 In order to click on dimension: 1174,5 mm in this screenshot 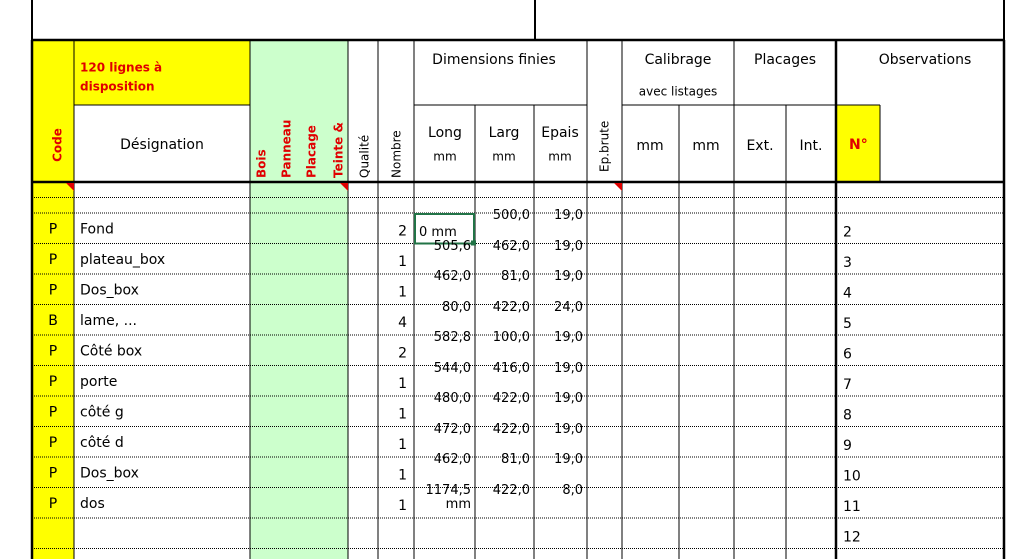, I will do `click(448, 497)`.